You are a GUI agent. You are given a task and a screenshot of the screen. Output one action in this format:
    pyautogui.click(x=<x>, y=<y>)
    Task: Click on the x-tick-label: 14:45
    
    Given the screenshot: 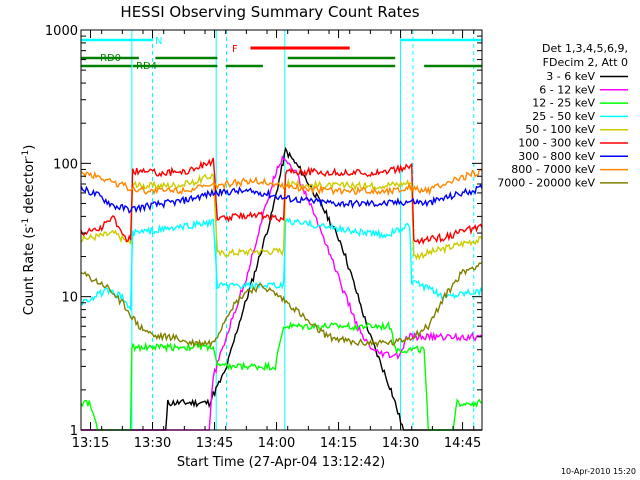 What is the action you would take?
    pyautogui.click(x=462, y=443)
    